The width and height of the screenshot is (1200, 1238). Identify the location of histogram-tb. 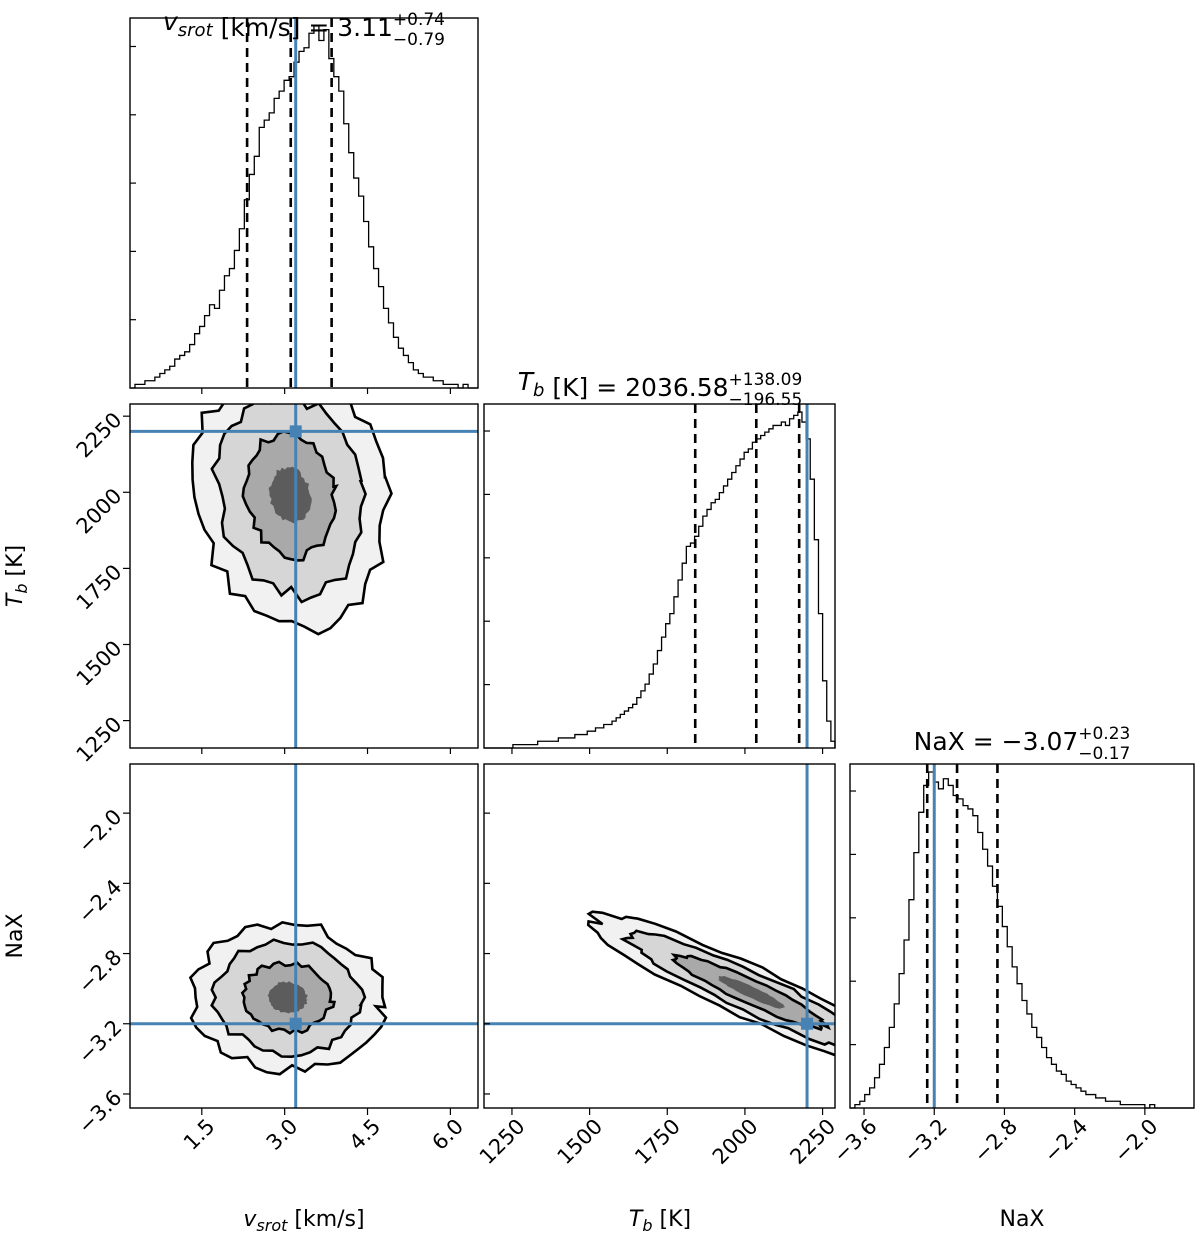
(660, 580).